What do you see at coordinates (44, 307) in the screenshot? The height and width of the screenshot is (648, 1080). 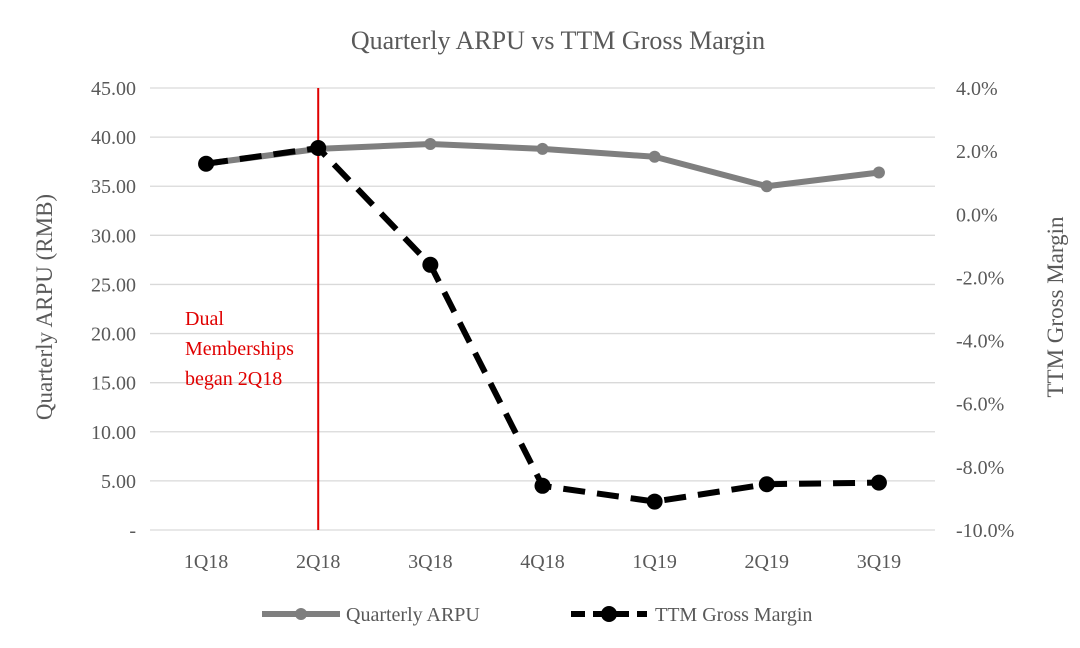 I see `left-axis-title: Quarterly ARPU (RMB)` at bounding box center [44, 307].